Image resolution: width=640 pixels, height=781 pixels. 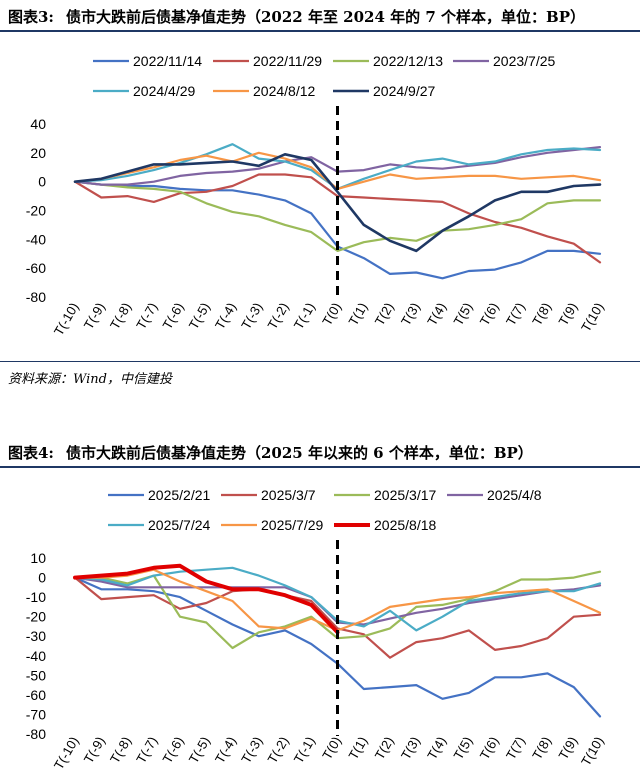 What do you see at coordinates (288, 495) in the screenshot?
I see `legend-label: 2025/3/7` at bounding box center [288, 495].